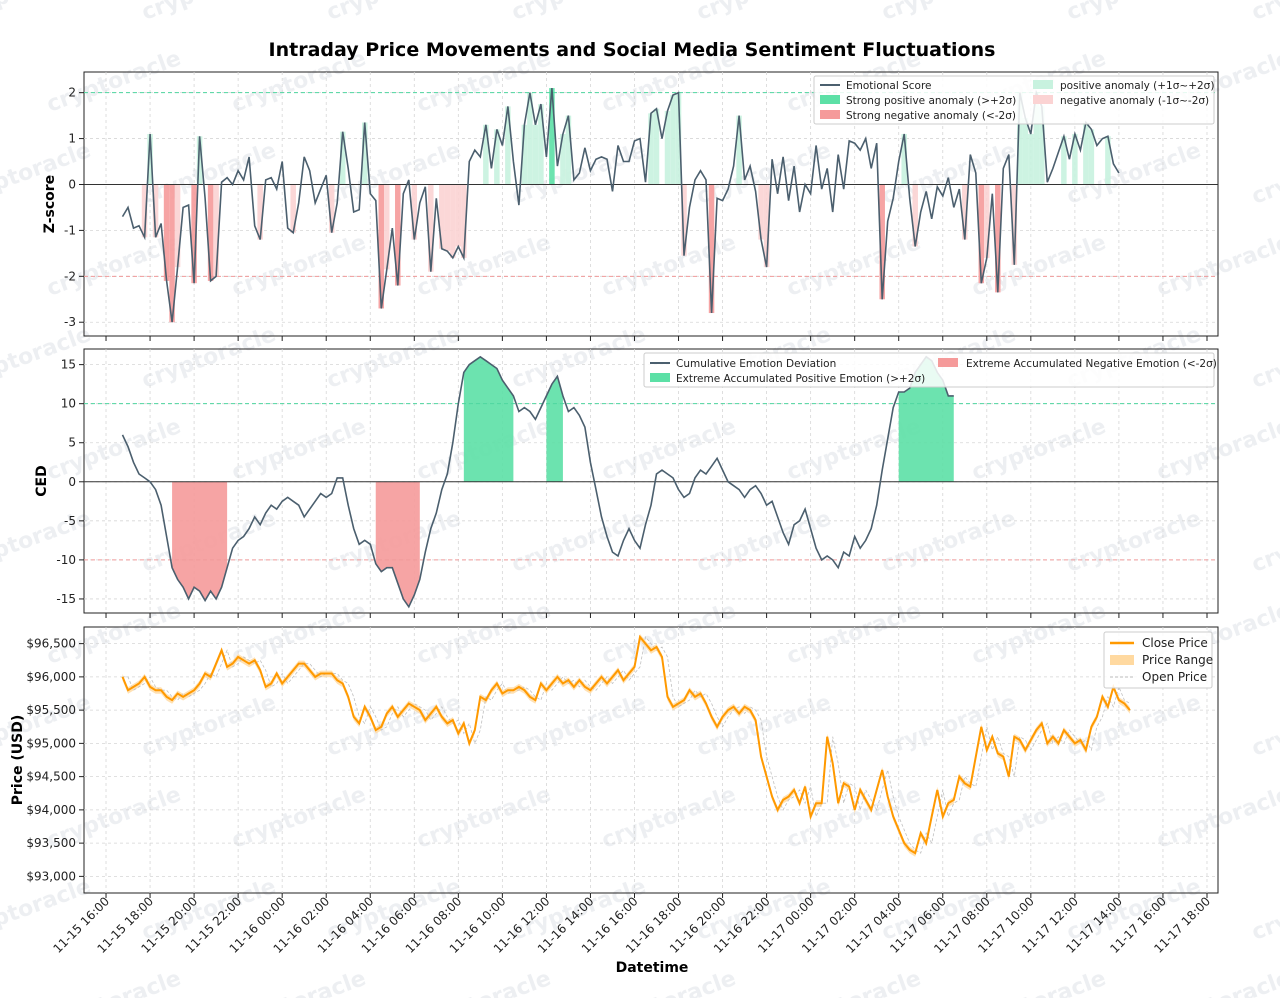 This screenshot has width=1280, height=998. Describe the element at coordinates (1043, 84) in the screenshot. I see `legend-positive-swatch` at that location.